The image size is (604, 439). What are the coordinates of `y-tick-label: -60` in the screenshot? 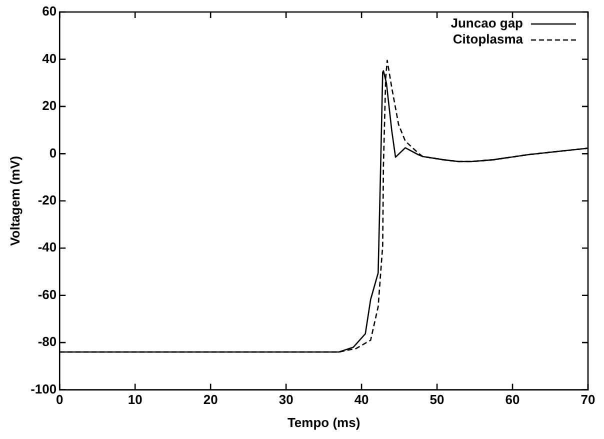 It's located at (47, 294).